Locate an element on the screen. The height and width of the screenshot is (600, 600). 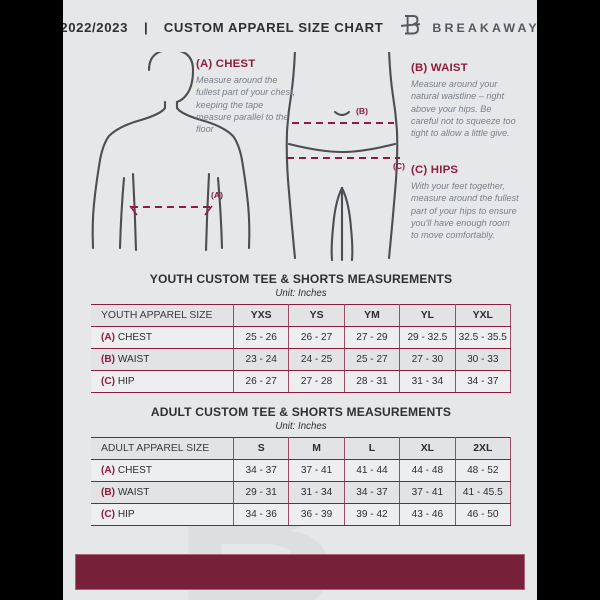
brand-name: BREAKAWAY is located at coordinates (484, 27).